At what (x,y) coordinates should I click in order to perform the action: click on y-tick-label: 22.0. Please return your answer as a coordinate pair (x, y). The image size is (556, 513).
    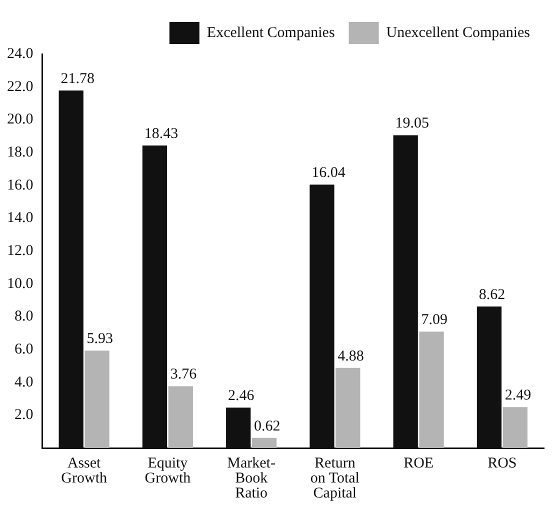
    Looking at the image, I should click on (20, 86).